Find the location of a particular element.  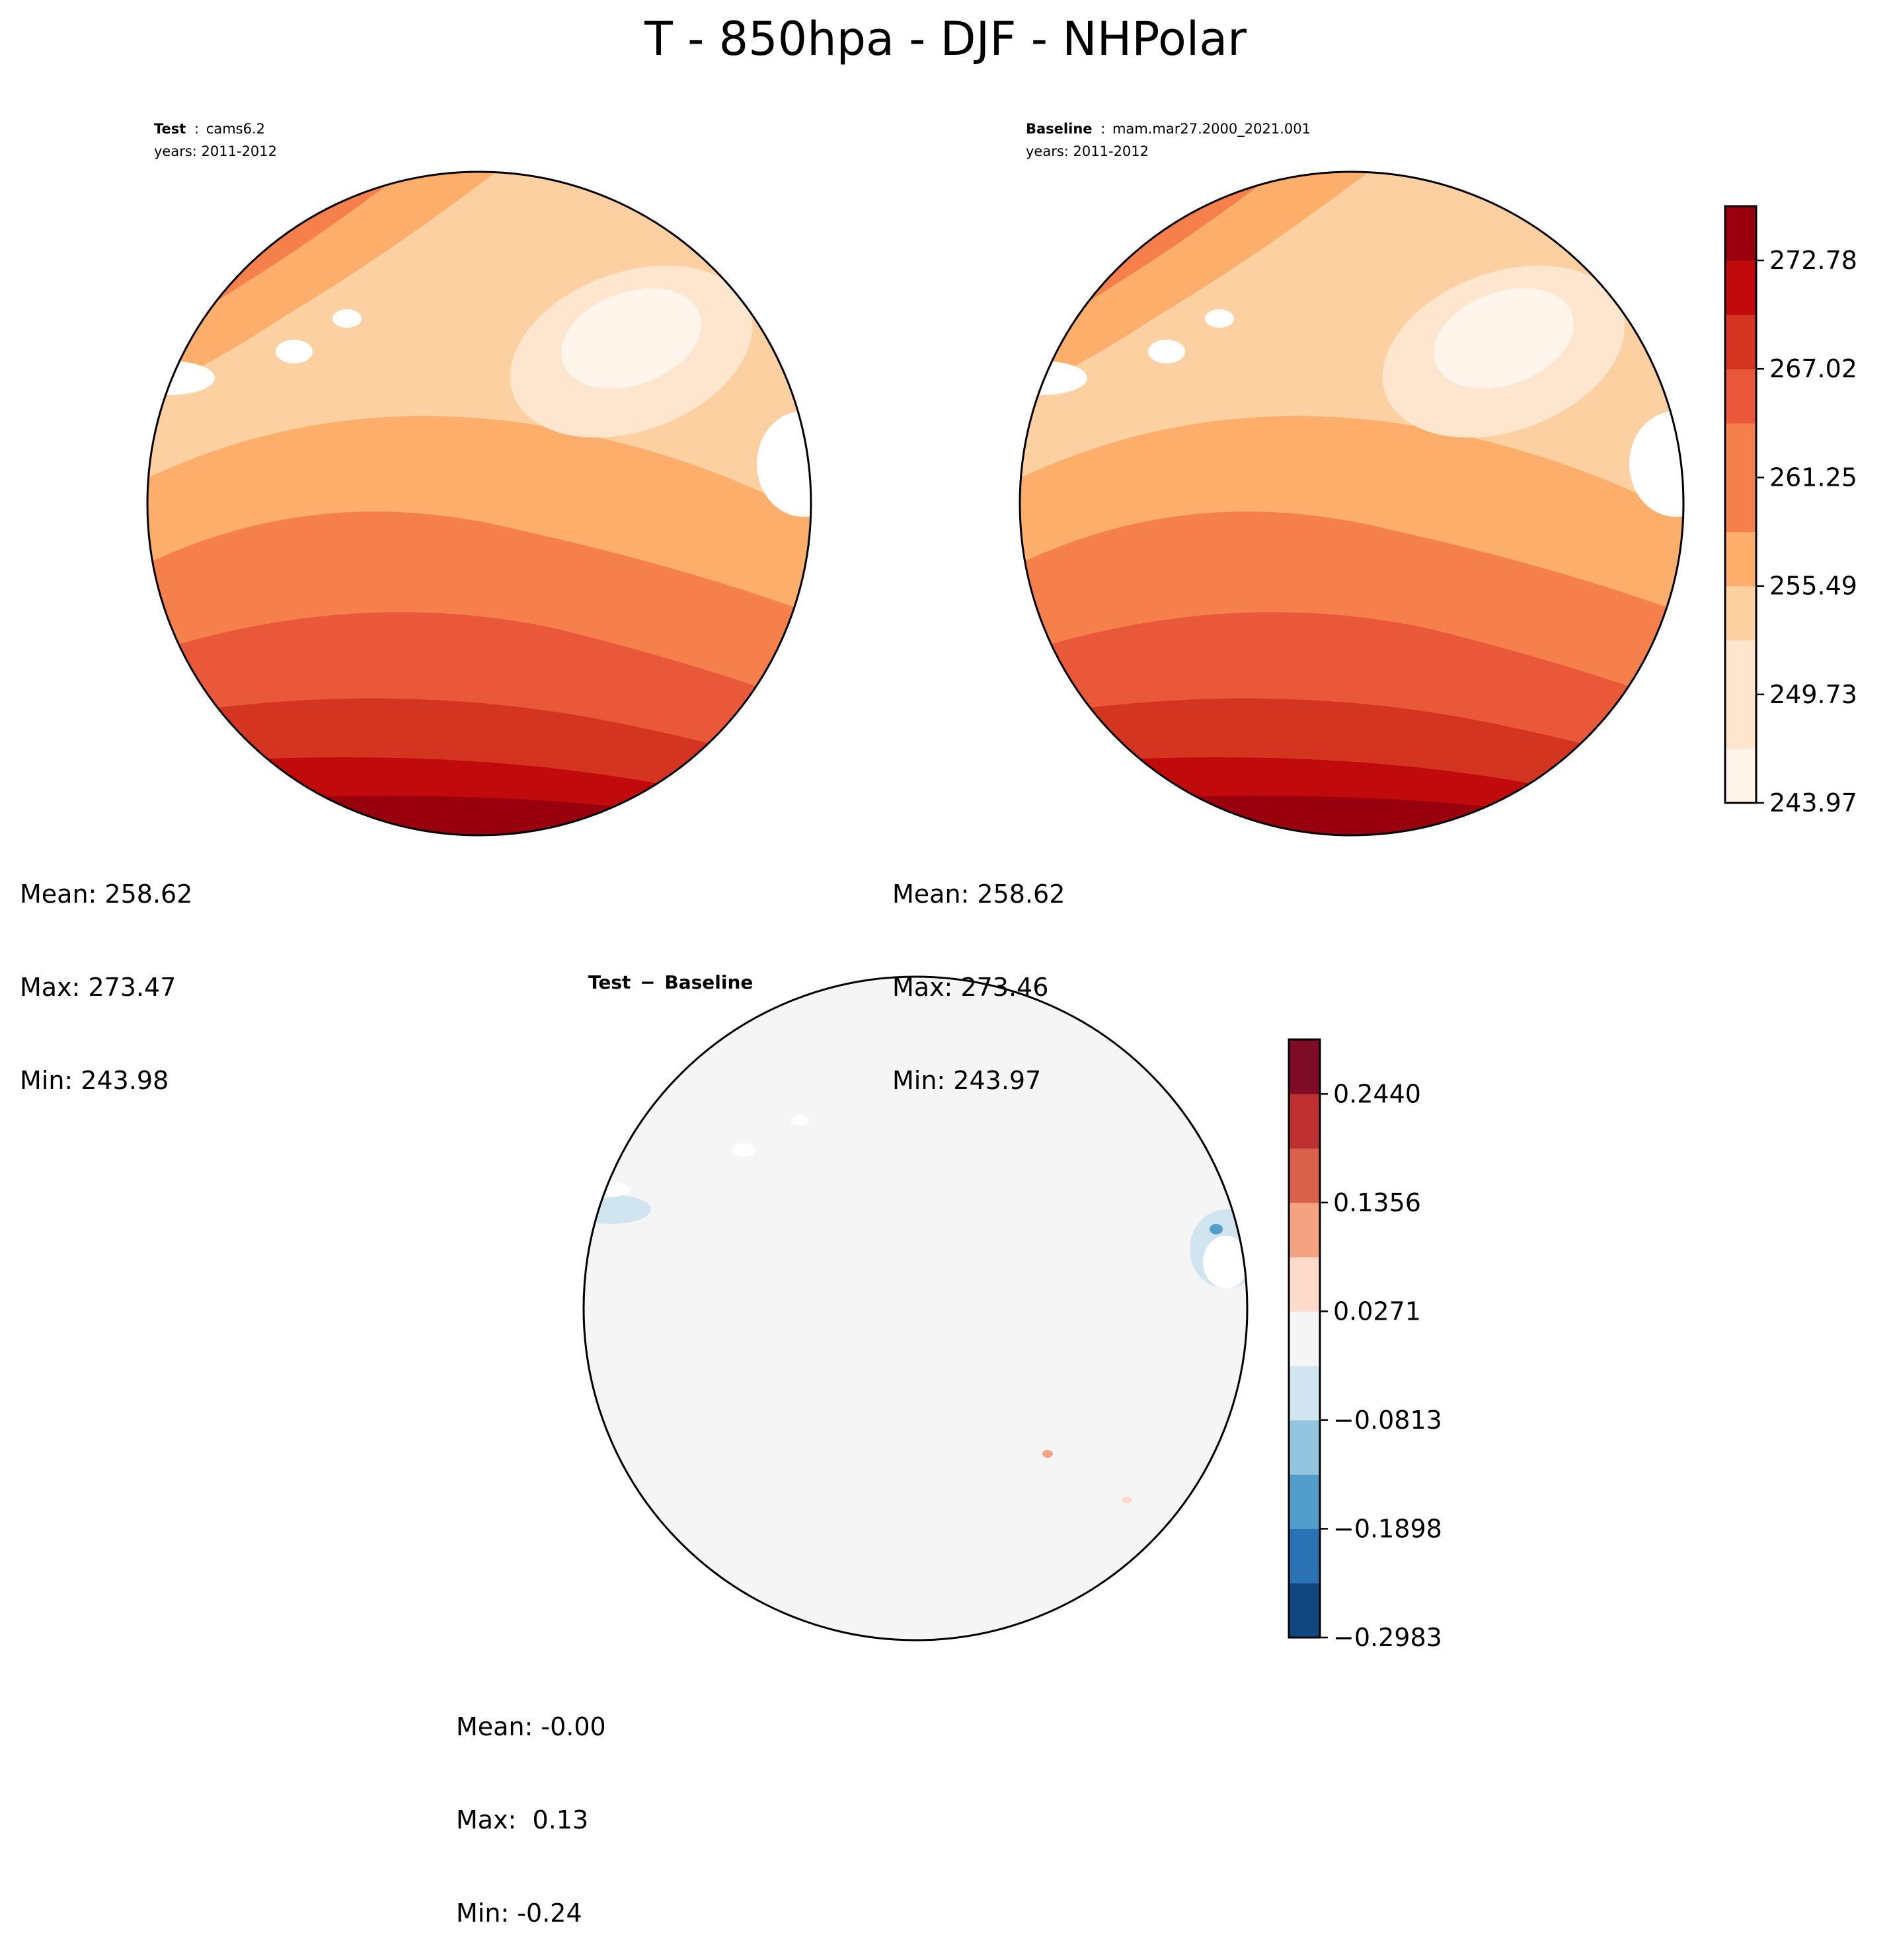

cbar-diff-tick-label-3: 0.0271 is located at coordinates (1377, 1311).